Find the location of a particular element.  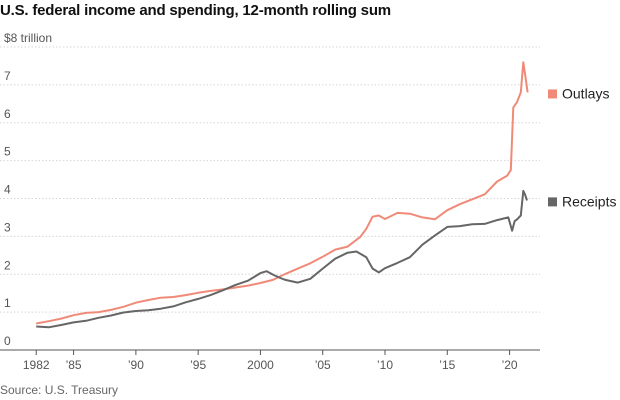

y-axis-ticks: $8 trillion 7 6 5 4 3 2 1 0 is located at coordinates (28, 189).